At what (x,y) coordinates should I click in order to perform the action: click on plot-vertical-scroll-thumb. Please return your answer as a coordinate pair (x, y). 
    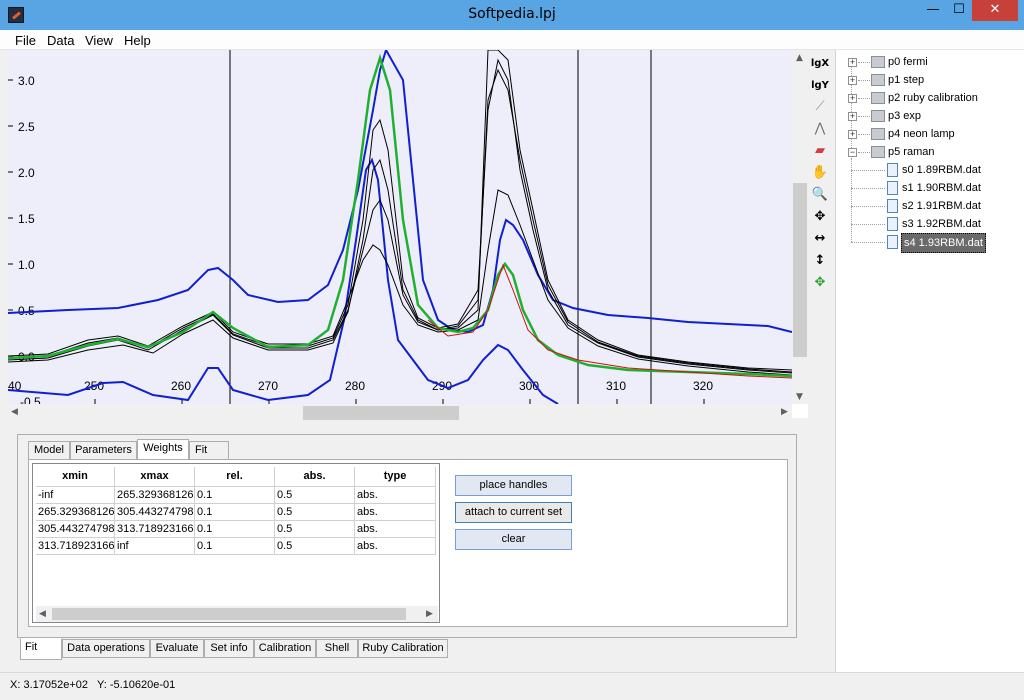
    Looking at the image, I should click on (800, 270).